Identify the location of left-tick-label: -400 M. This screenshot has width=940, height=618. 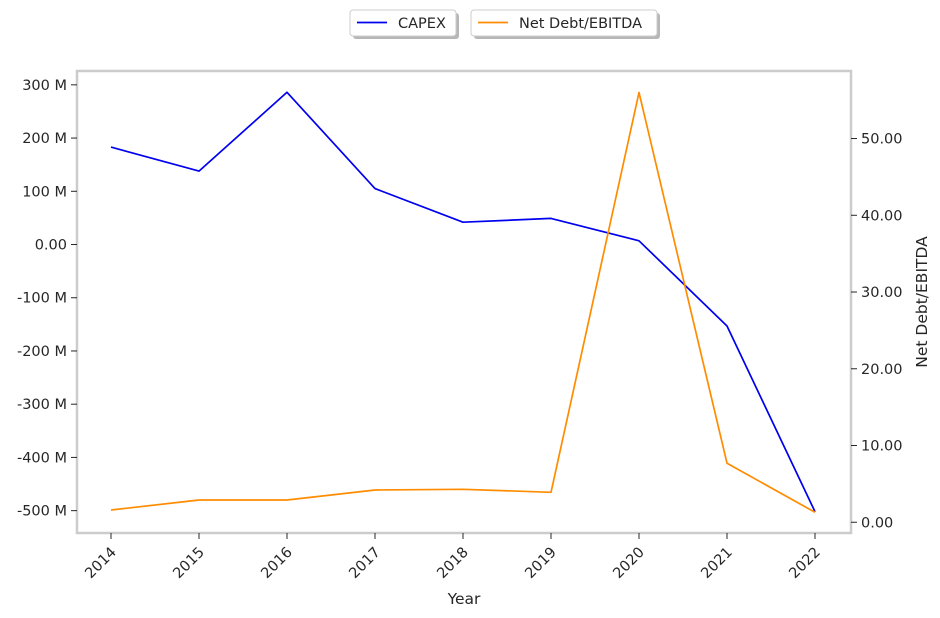
(42, 458).